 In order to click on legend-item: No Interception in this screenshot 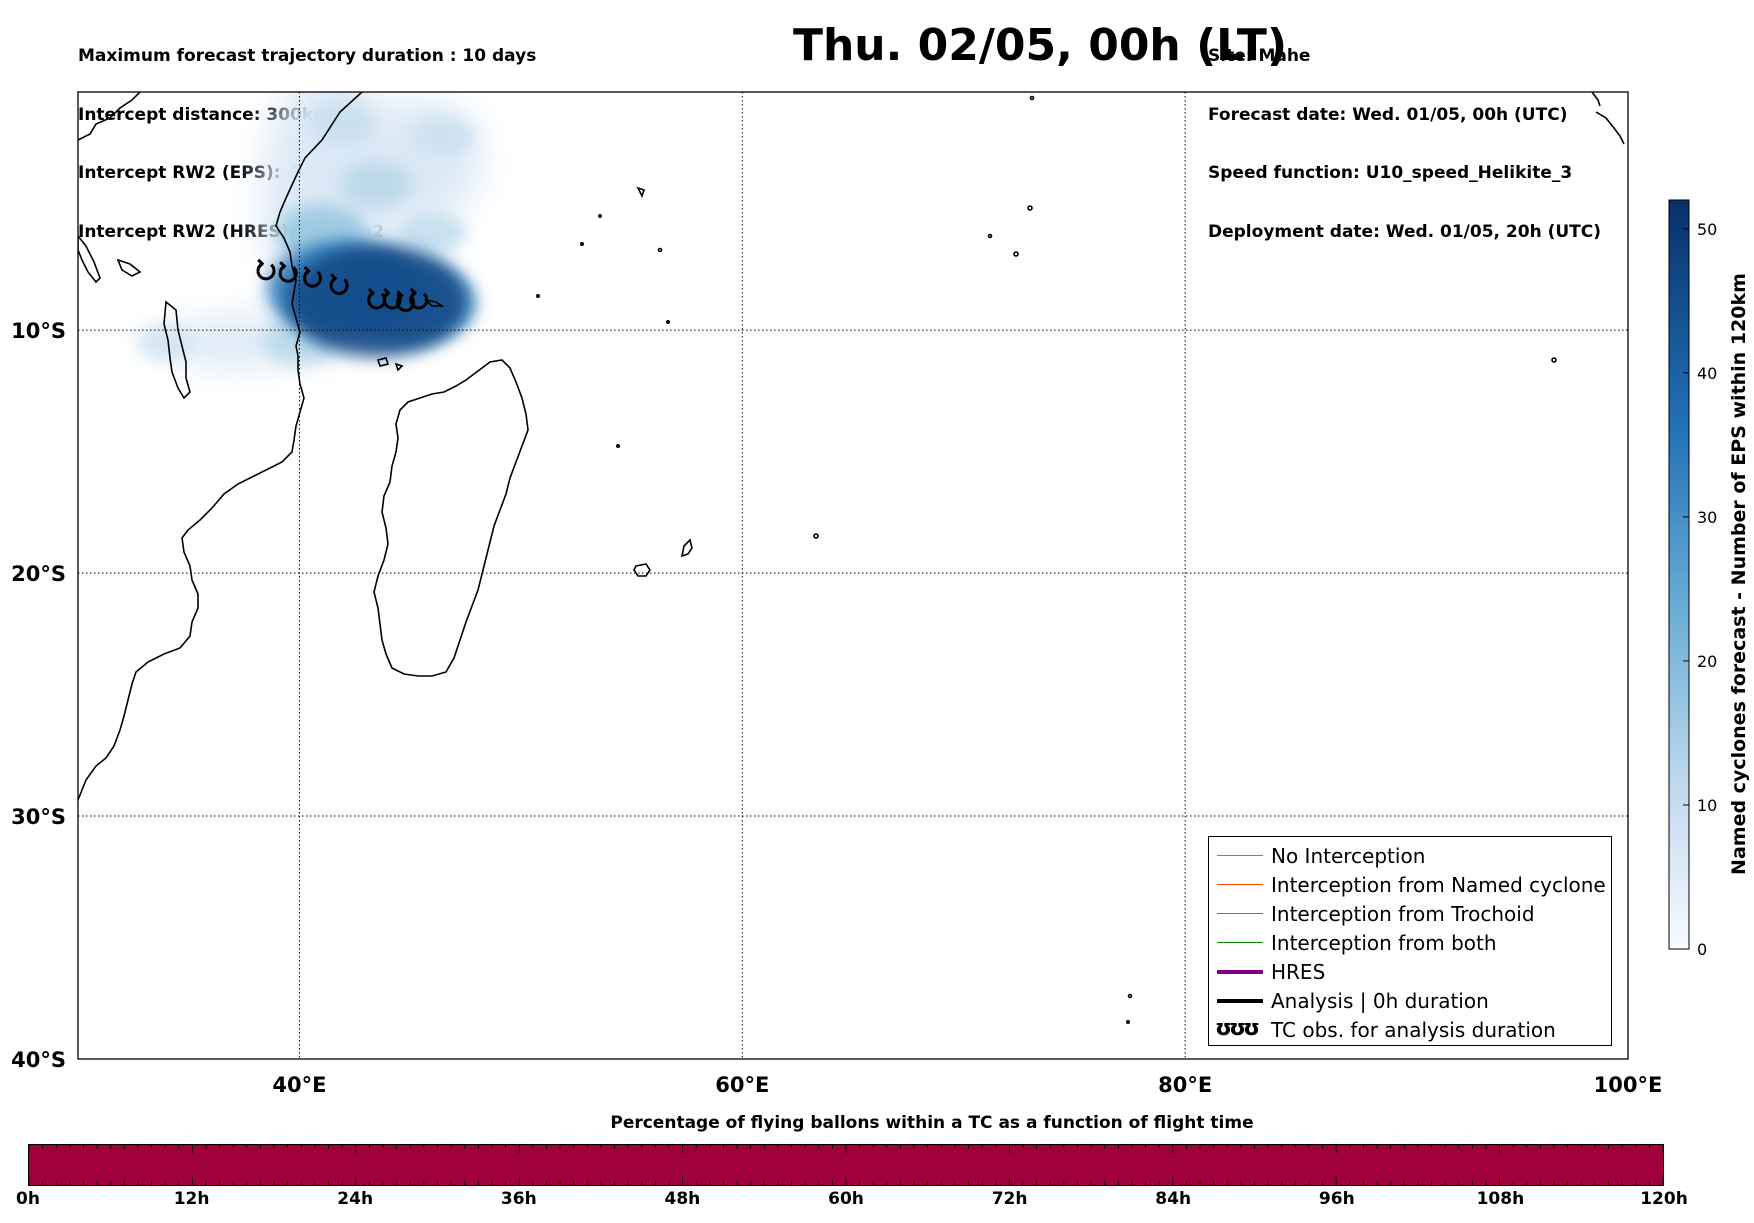, I will do `click(1410, 856)`.